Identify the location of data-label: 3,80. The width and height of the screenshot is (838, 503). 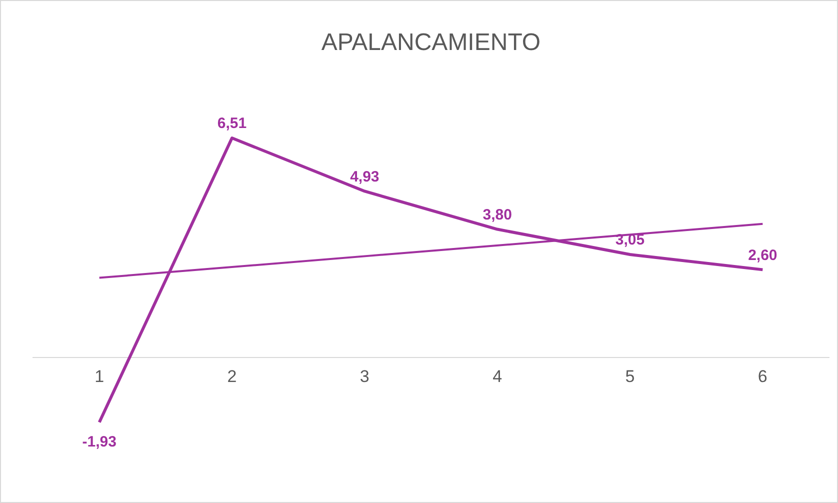
(497, 215).